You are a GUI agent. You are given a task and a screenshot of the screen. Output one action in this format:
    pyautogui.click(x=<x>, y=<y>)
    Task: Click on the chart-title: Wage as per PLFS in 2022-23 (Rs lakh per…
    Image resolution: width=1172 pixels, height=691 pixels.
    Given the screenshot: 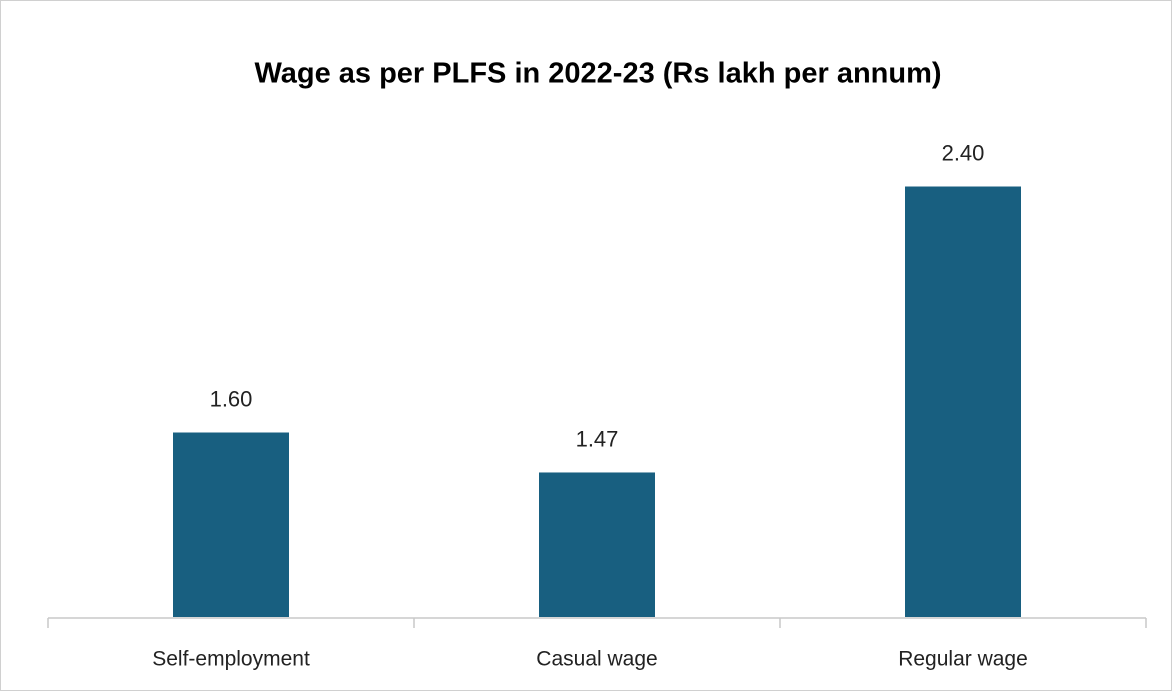 What is the action you would take?
    pyautogui.click(x=597, y=74)
    